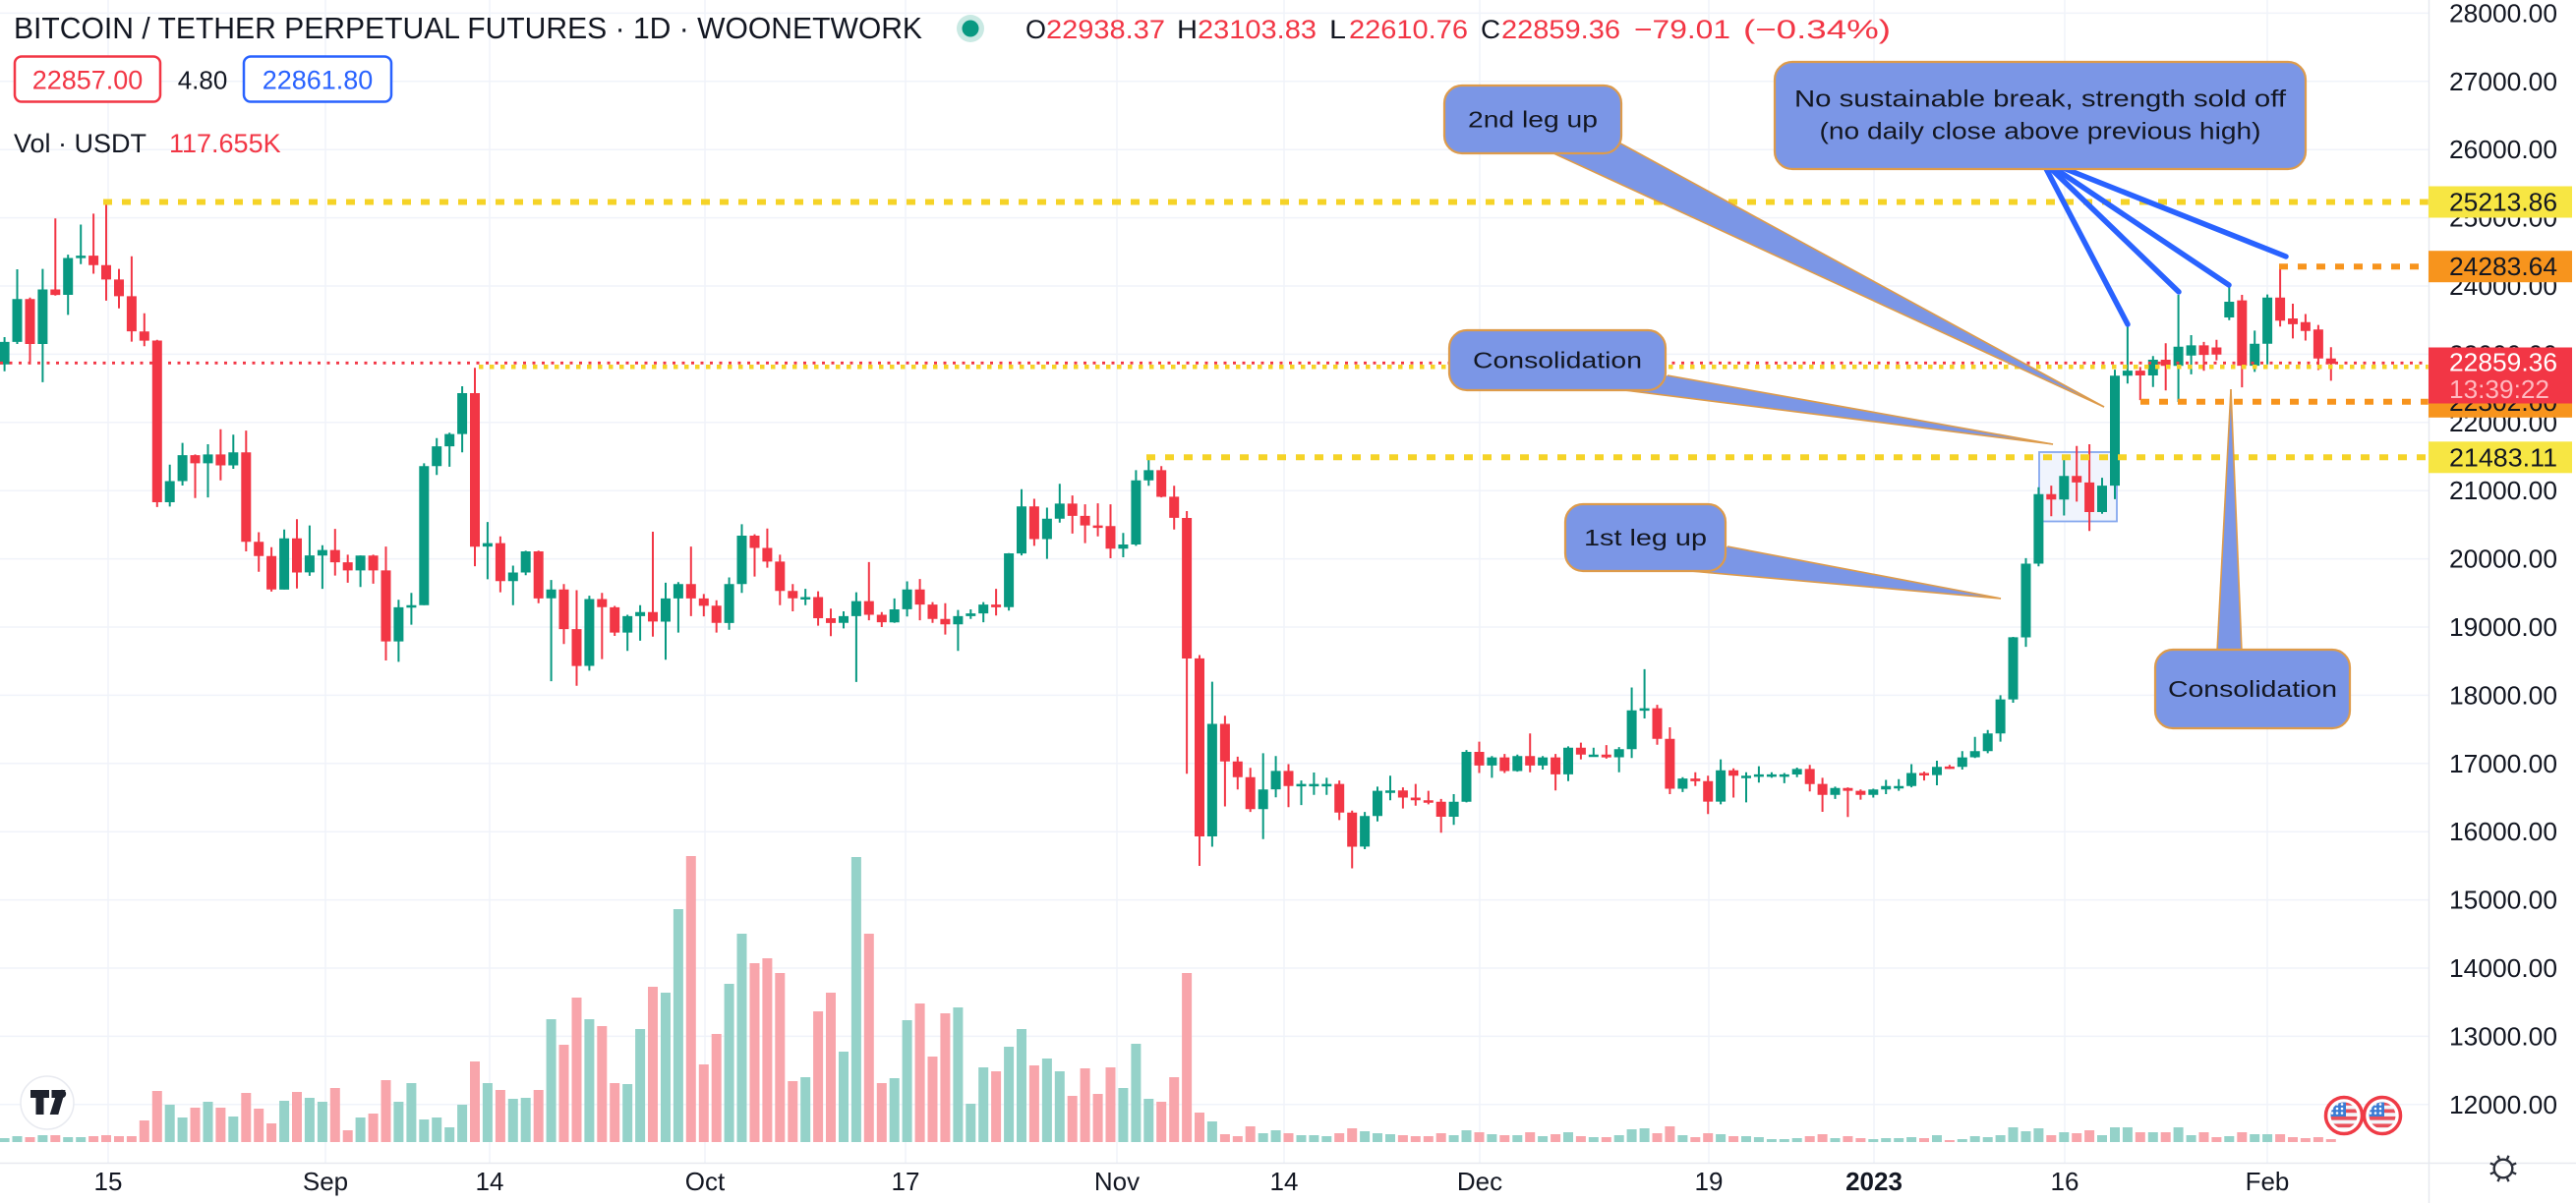 This screenshot has width=2576, height=1203. Describe the element at coordinates (2503, 763) in the screenshot. I see `svg-text: 17000.00` at that location.